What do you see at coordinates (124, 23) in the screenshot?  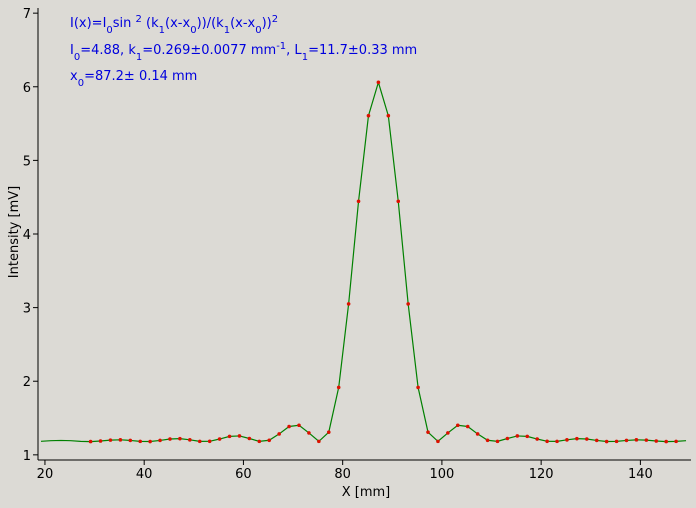 I see `annotation-part: sin` at bounding box center [124, 23].